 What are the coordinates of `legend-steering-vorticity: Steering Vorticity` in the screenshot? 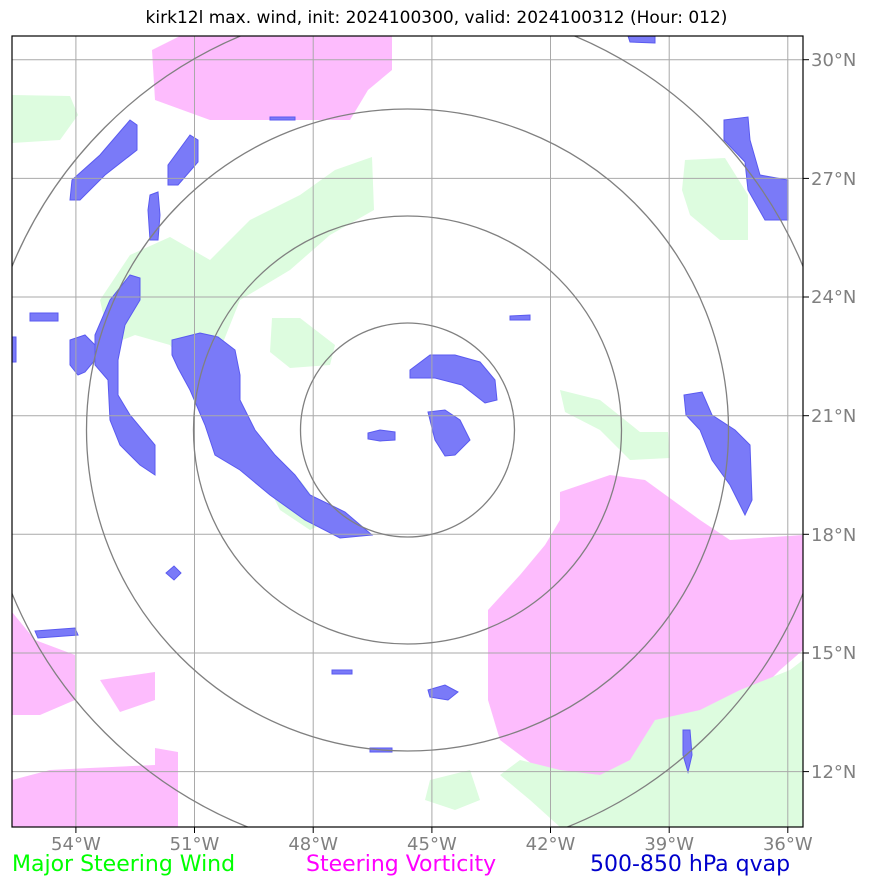 It's located at (401, 864).